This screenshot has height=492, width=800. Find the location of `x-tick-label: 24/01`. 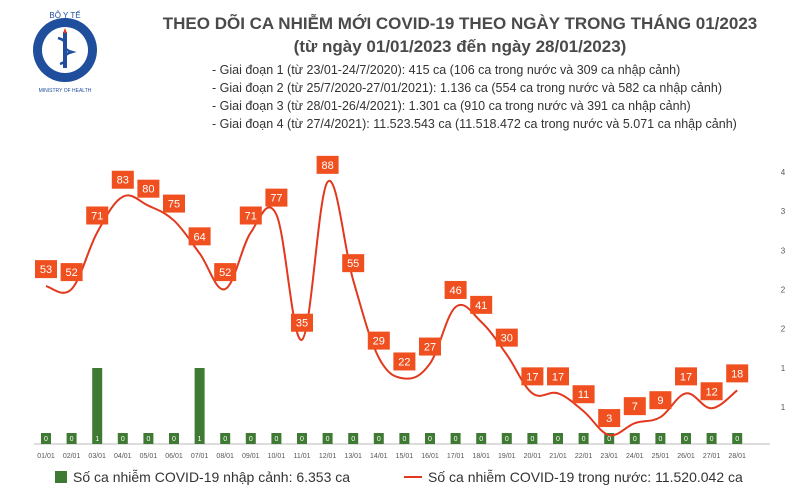

x-tick-label: 24/01 is located at coordinates (635, 456).